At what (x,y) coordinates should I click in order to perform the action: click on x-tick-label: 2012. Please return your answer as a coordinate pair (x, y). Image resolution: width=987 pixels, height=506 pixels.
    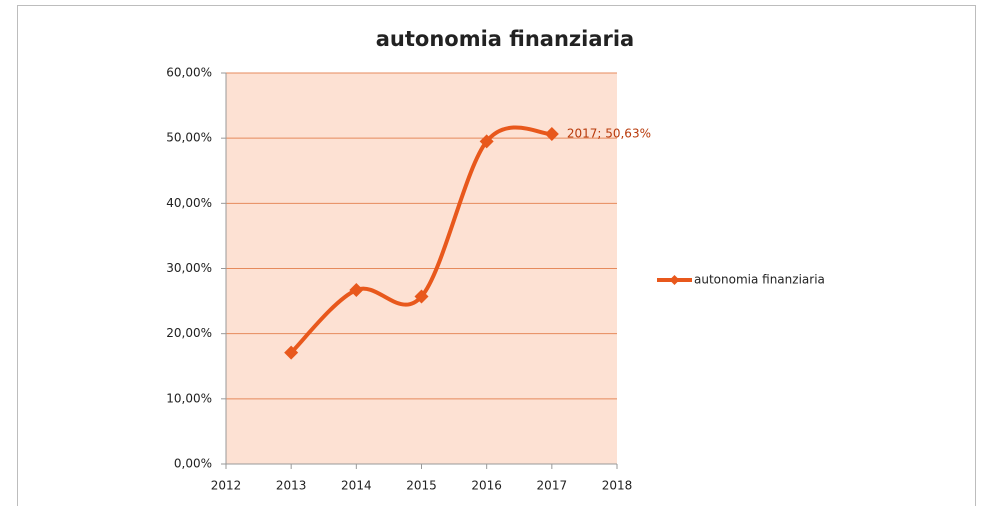
    Looking at the image, I should click on (226, 486).